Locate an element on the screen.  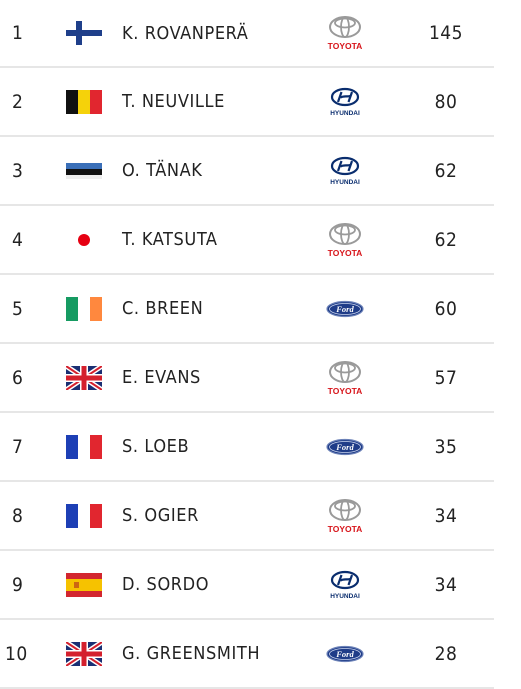
driver-name: S. OGIER is located at coordinates (160, 515).